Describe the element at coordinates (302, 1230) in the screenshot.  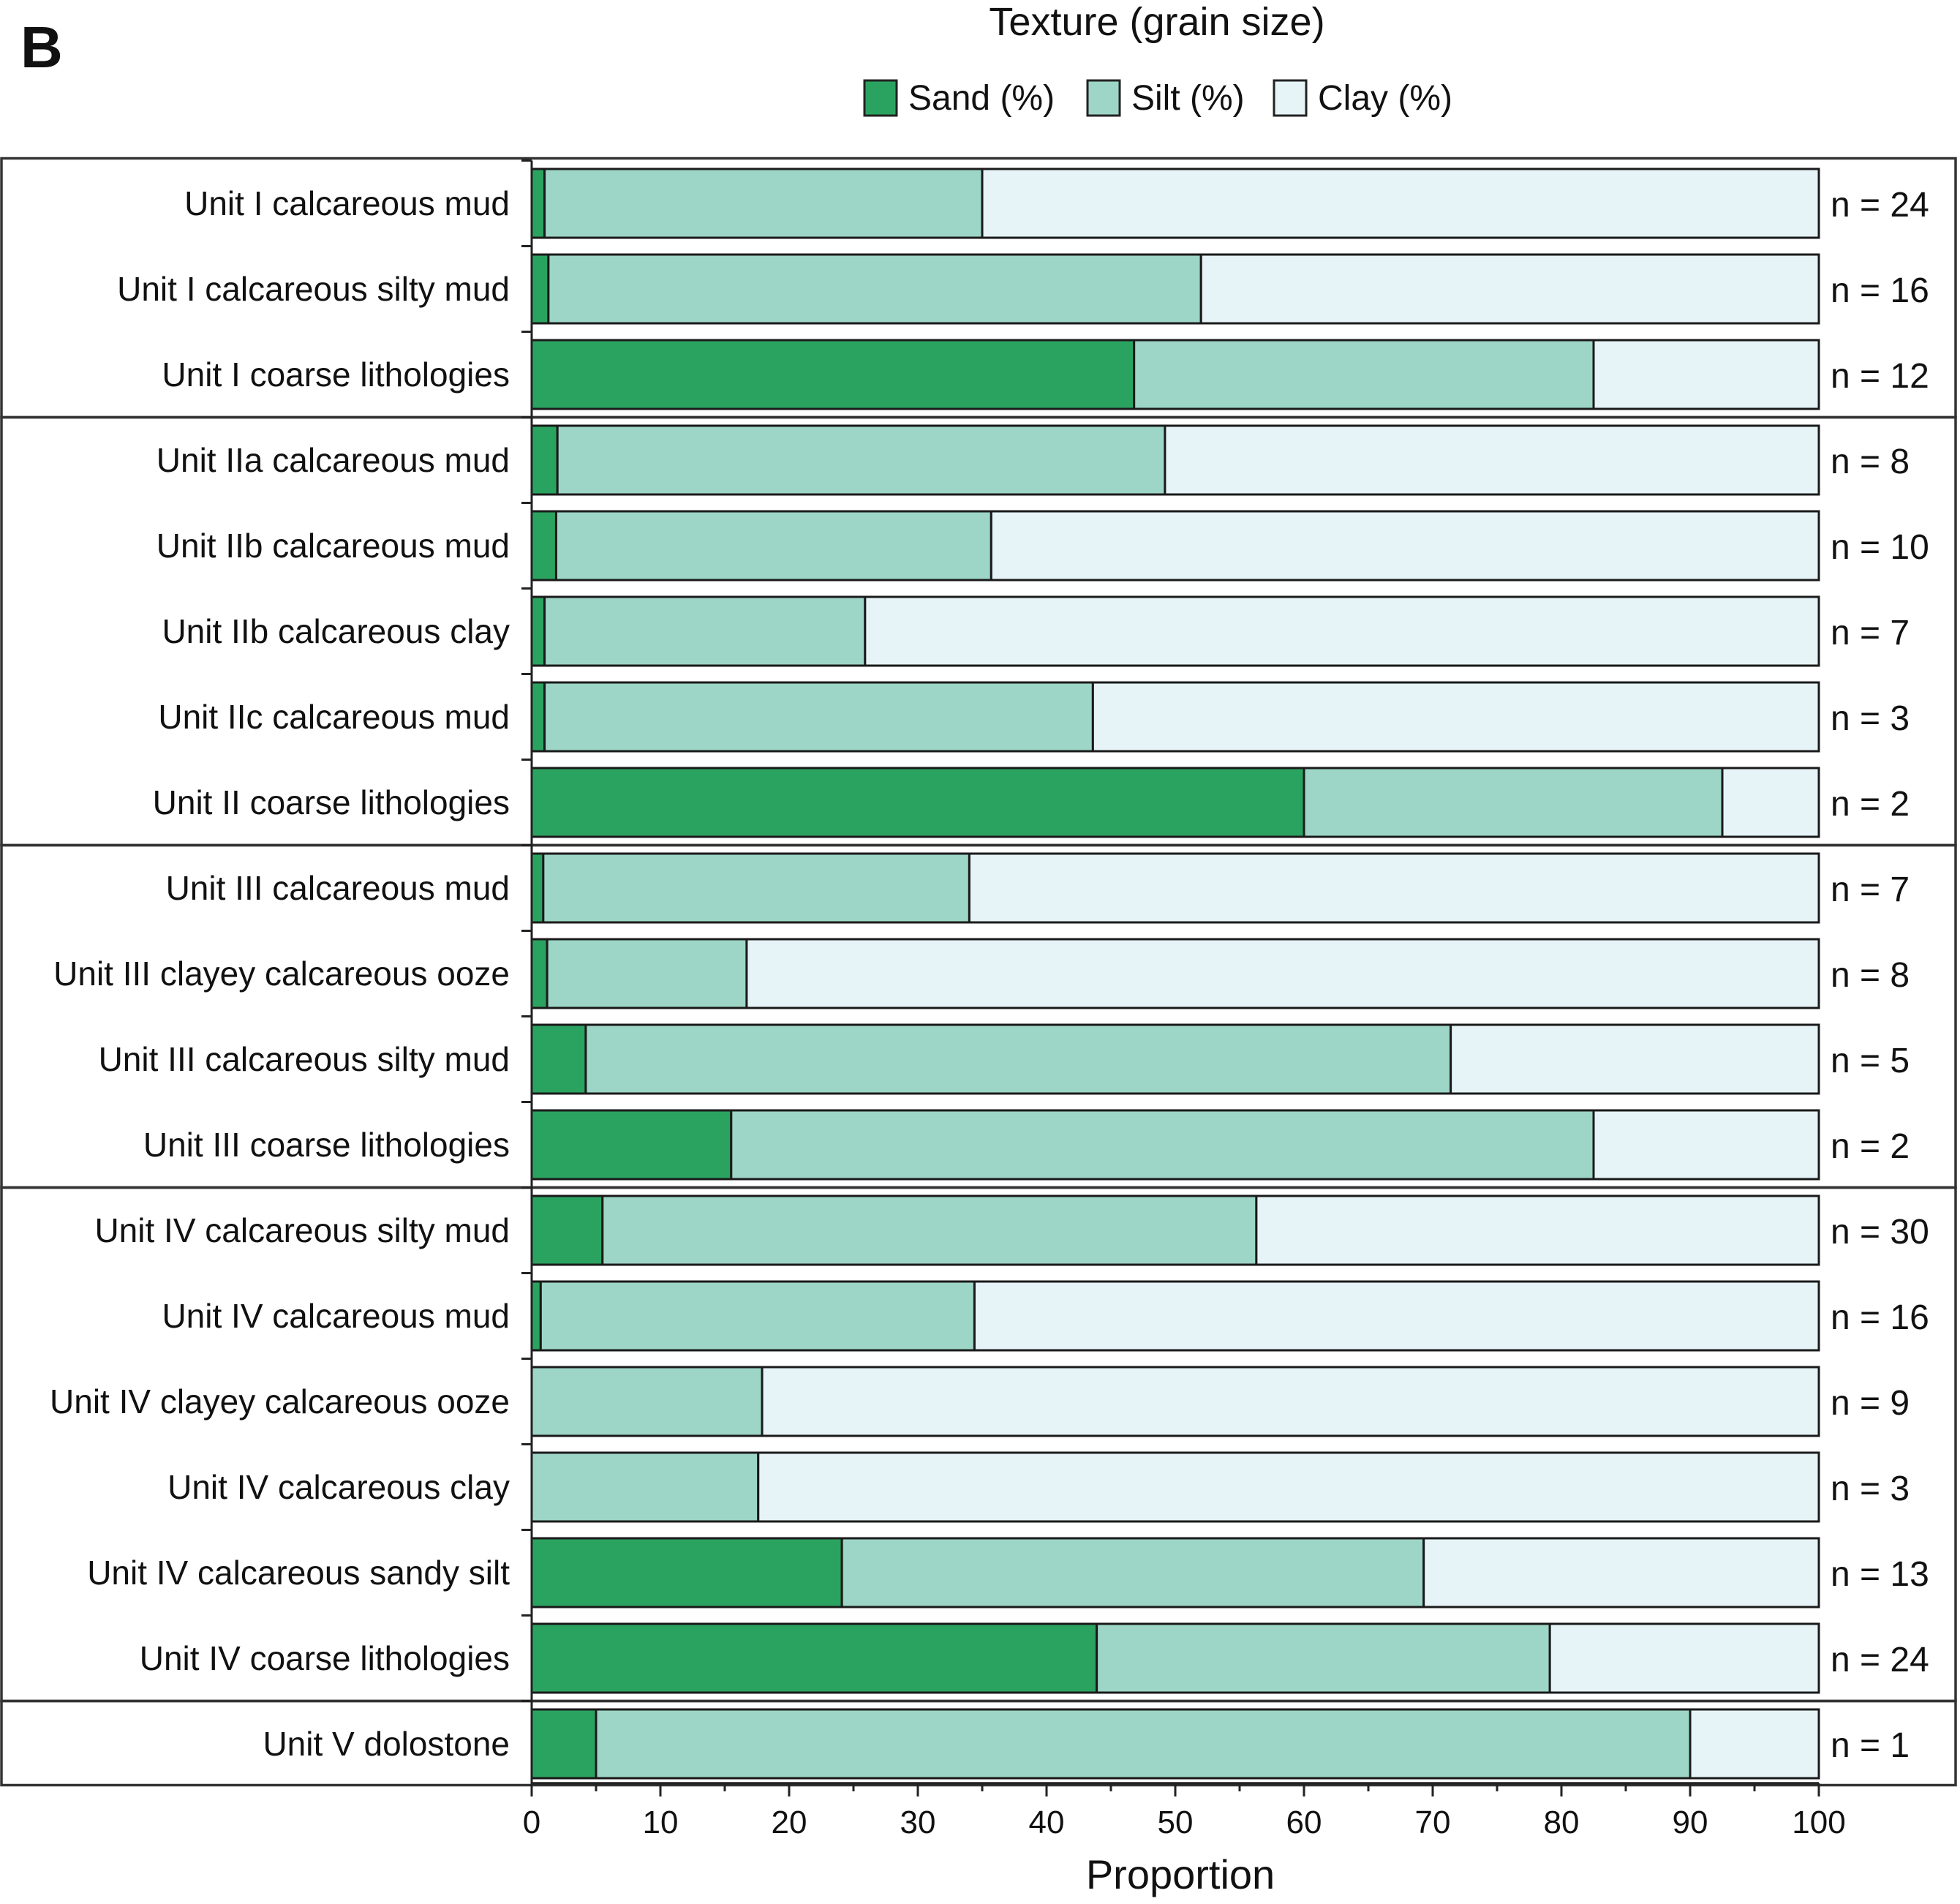
I see `category-label-13: Unit IV calcareous silty mud` at that location.